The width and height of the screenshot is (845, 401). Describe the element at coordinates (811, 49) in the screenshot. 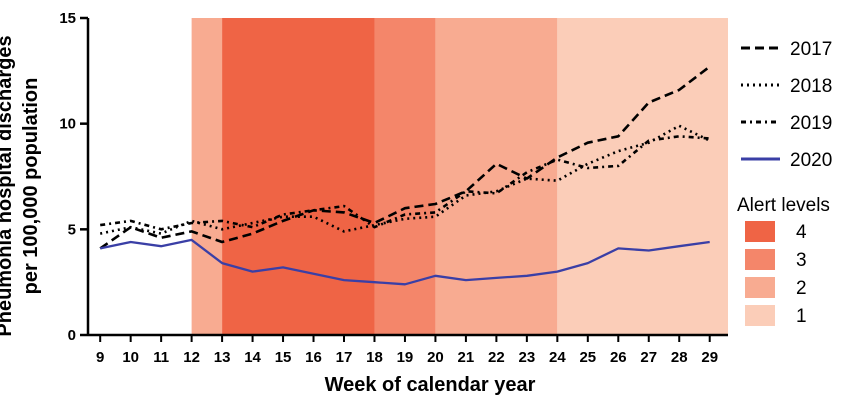

I see `legend-label-2017: 2017` at that location.